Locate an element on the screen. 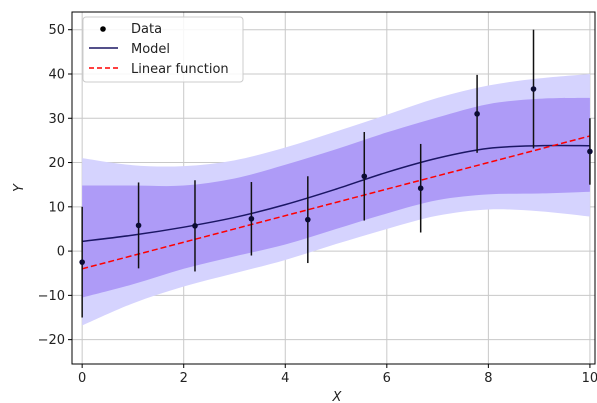 The height and width of the screenshot is (403, 597). legend-box is located at coordinates (163, 49).